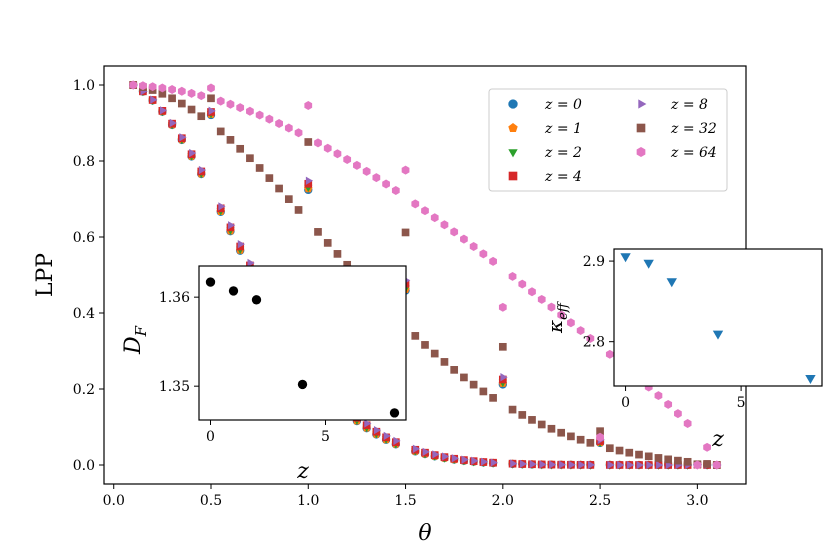 This screenshot has width=830, height=554. What do you see at coordinates (594, 262) in the screenshot?
I see `inset2-y-tick-label: 2.9` at bounding box center [594, 262].